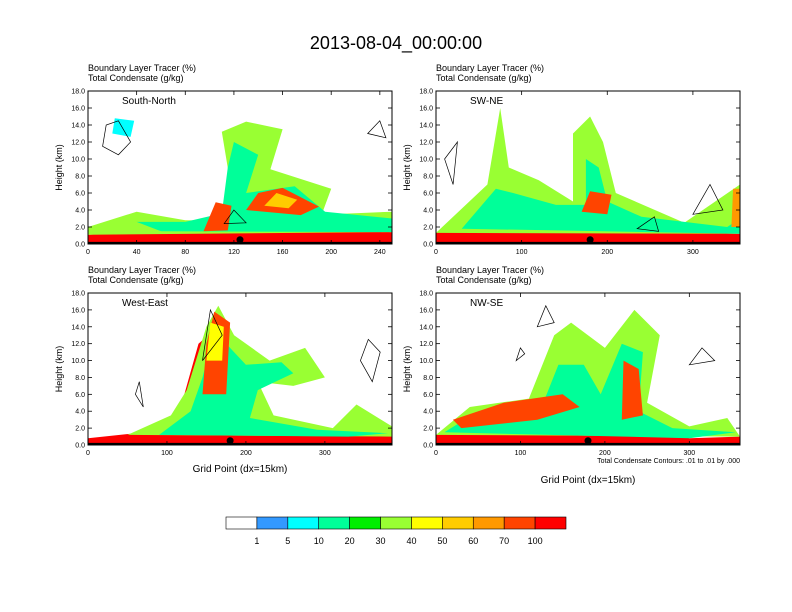 This screenshot has height=612, width=792. What do you see at coordinates (145, 303) in the screenshot?
I see `panel-name: West-East` at bounding box center [145, 303].